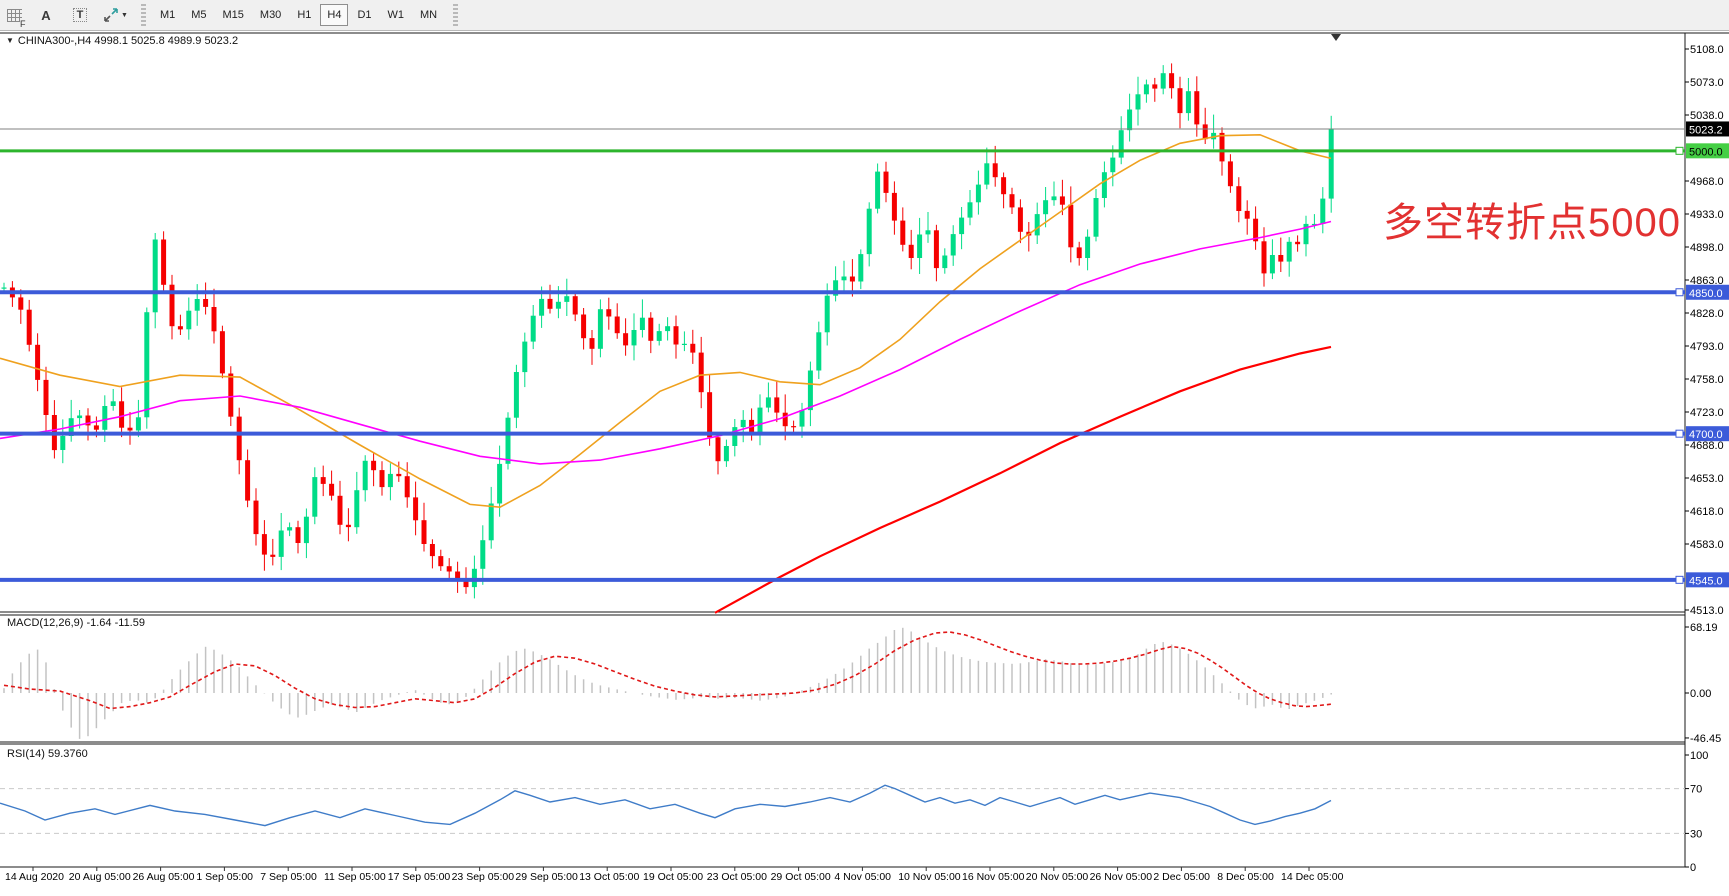  What do you see at coordinates (1706, 294) in the screenshot?
I see `price-label-text: 4850.0` at bounding box center [1706, 294].